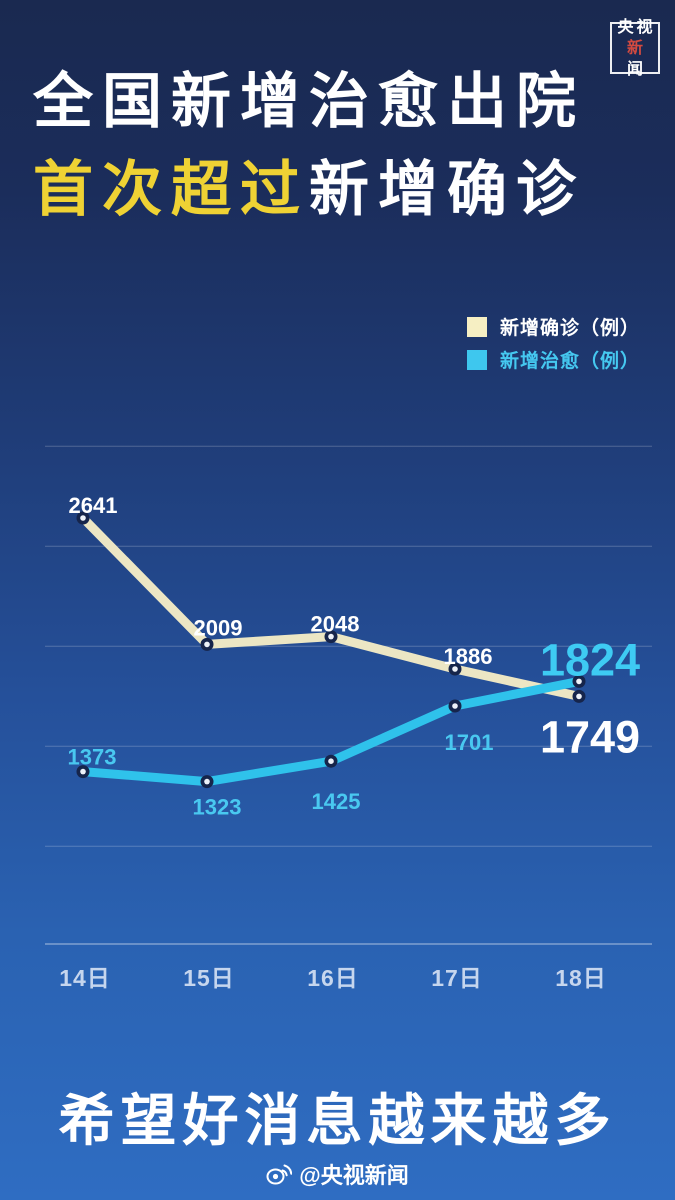  I want to click on data-label: 2641, so click(93, 505).